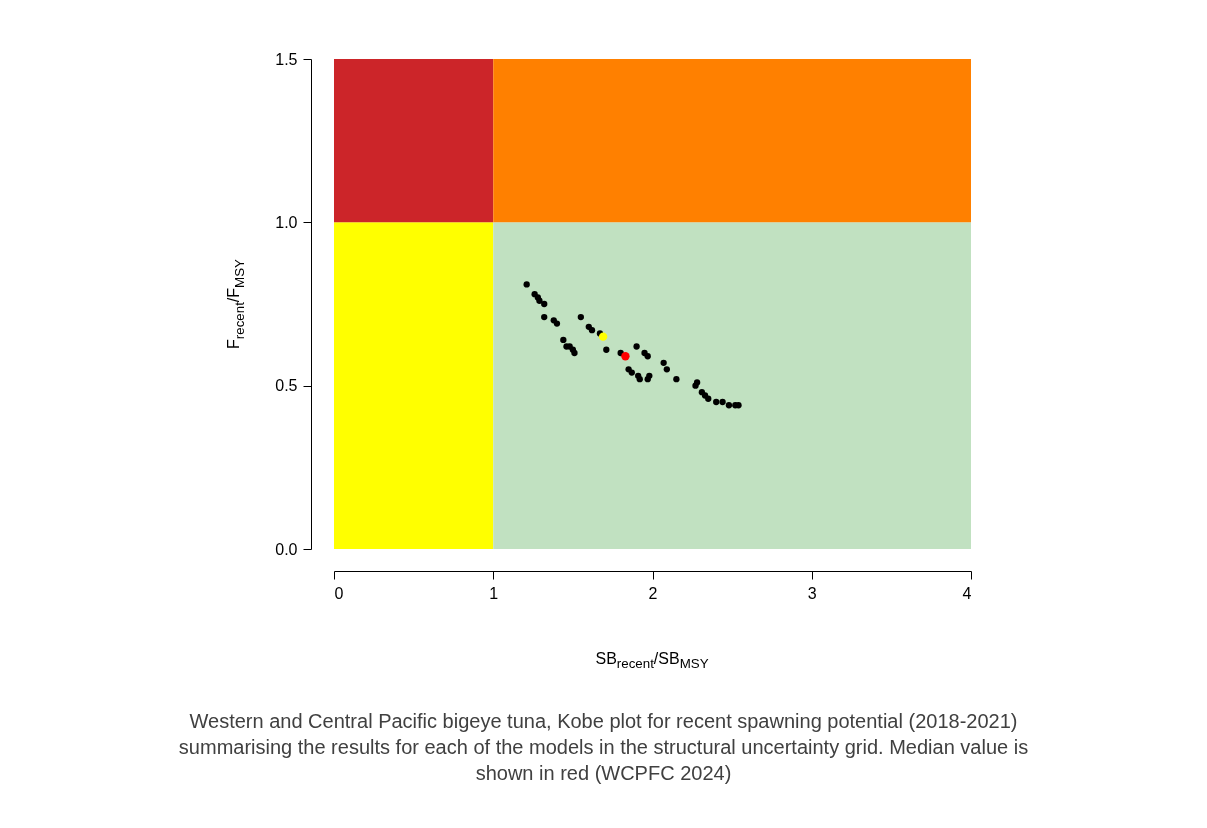  I want to click on y-tick-label: 0.5, so click(286, 386).